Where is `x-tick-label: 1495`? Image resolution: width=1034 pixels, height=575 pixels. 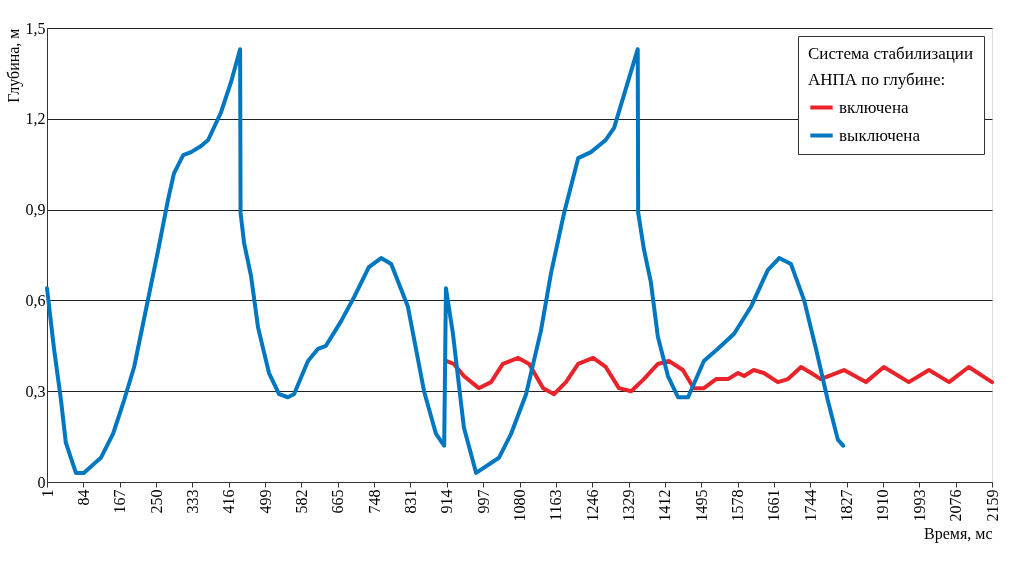 x-tick-label: 1495 is located at coordinates (701, 505).